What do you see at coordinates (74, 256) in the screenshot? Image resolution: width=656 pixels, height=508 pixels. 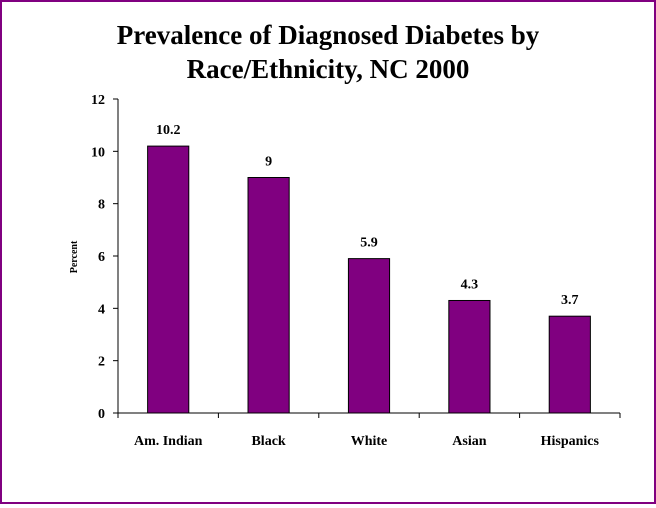 I see `y-axis-label: Percent` at bounding box center [74, 256].